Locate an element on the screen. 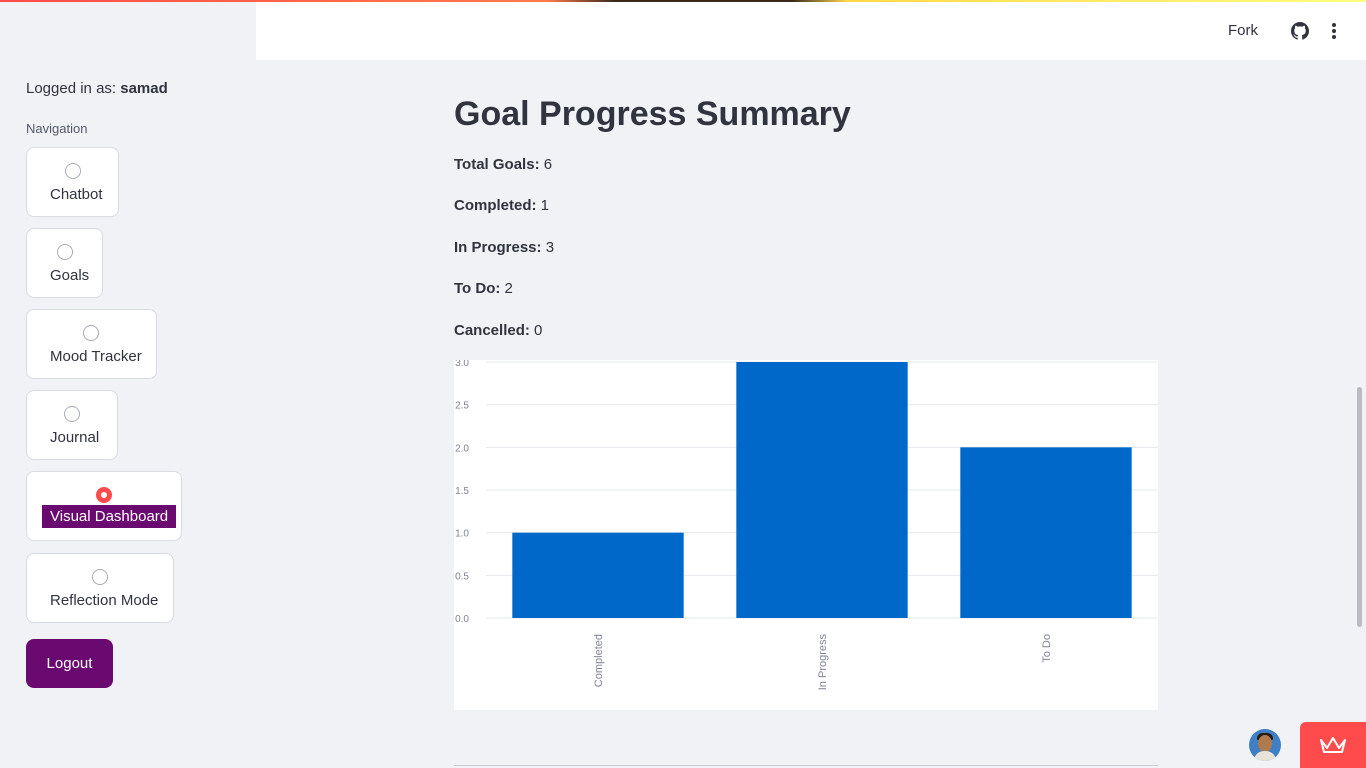 The image size is (1366, 768). y-tick-label: 1.0 is located at coordinates (462, 534).